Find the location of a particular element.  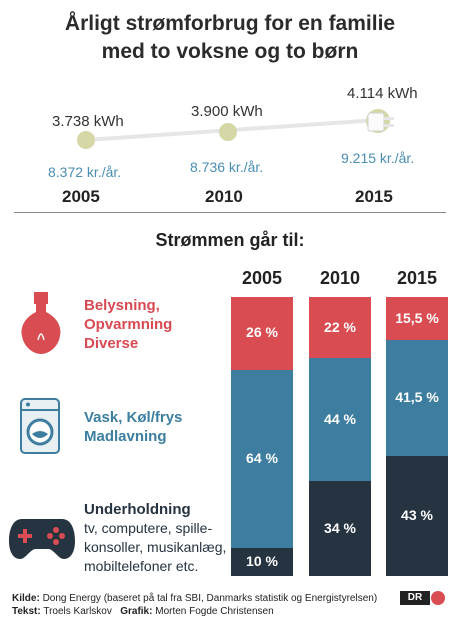

bar-value-label: 43 % is located at coordinates (417, 515).